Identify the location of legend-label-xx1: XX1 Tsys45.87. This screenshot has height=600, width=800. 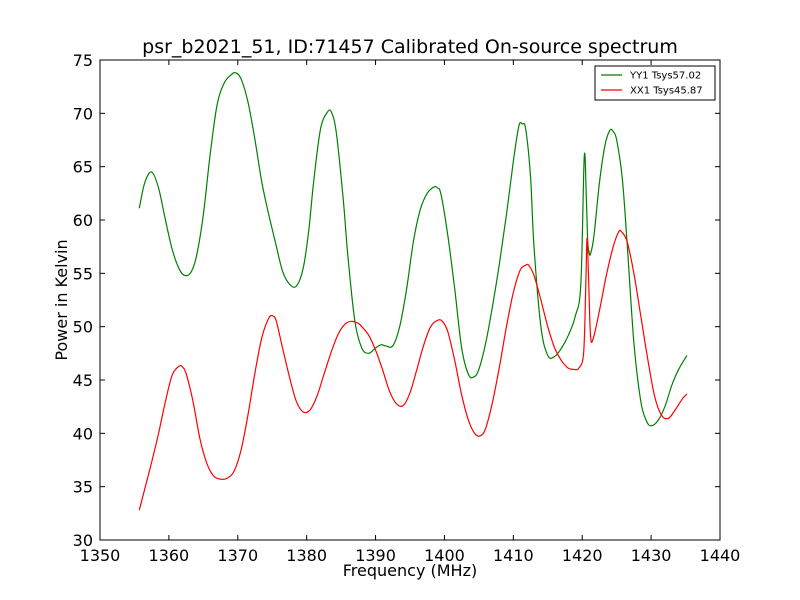
(666, 91).